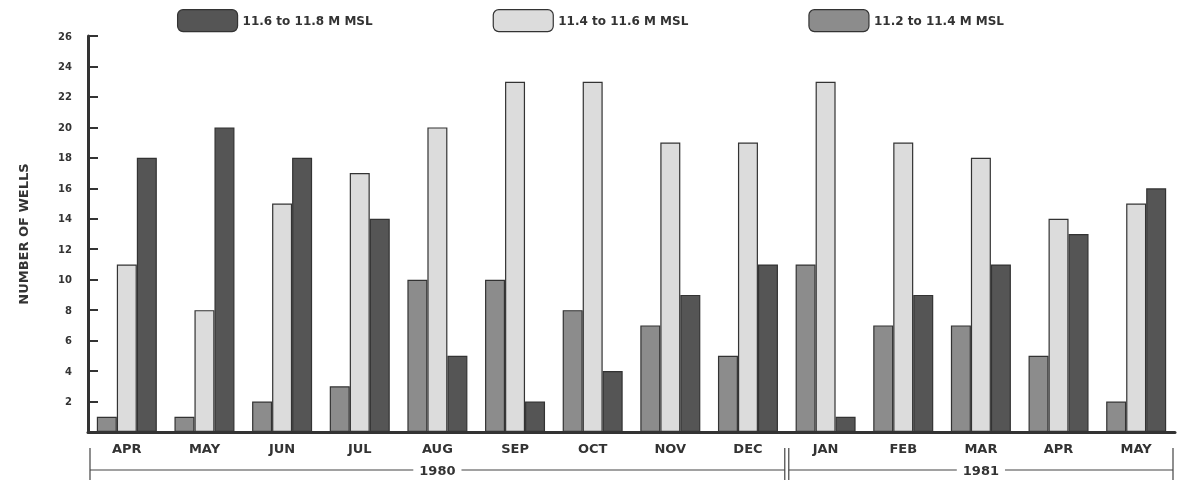 This screenshot has width=1181, height=482. I want to click on x-tick-label: AUG, so click(437, 448).